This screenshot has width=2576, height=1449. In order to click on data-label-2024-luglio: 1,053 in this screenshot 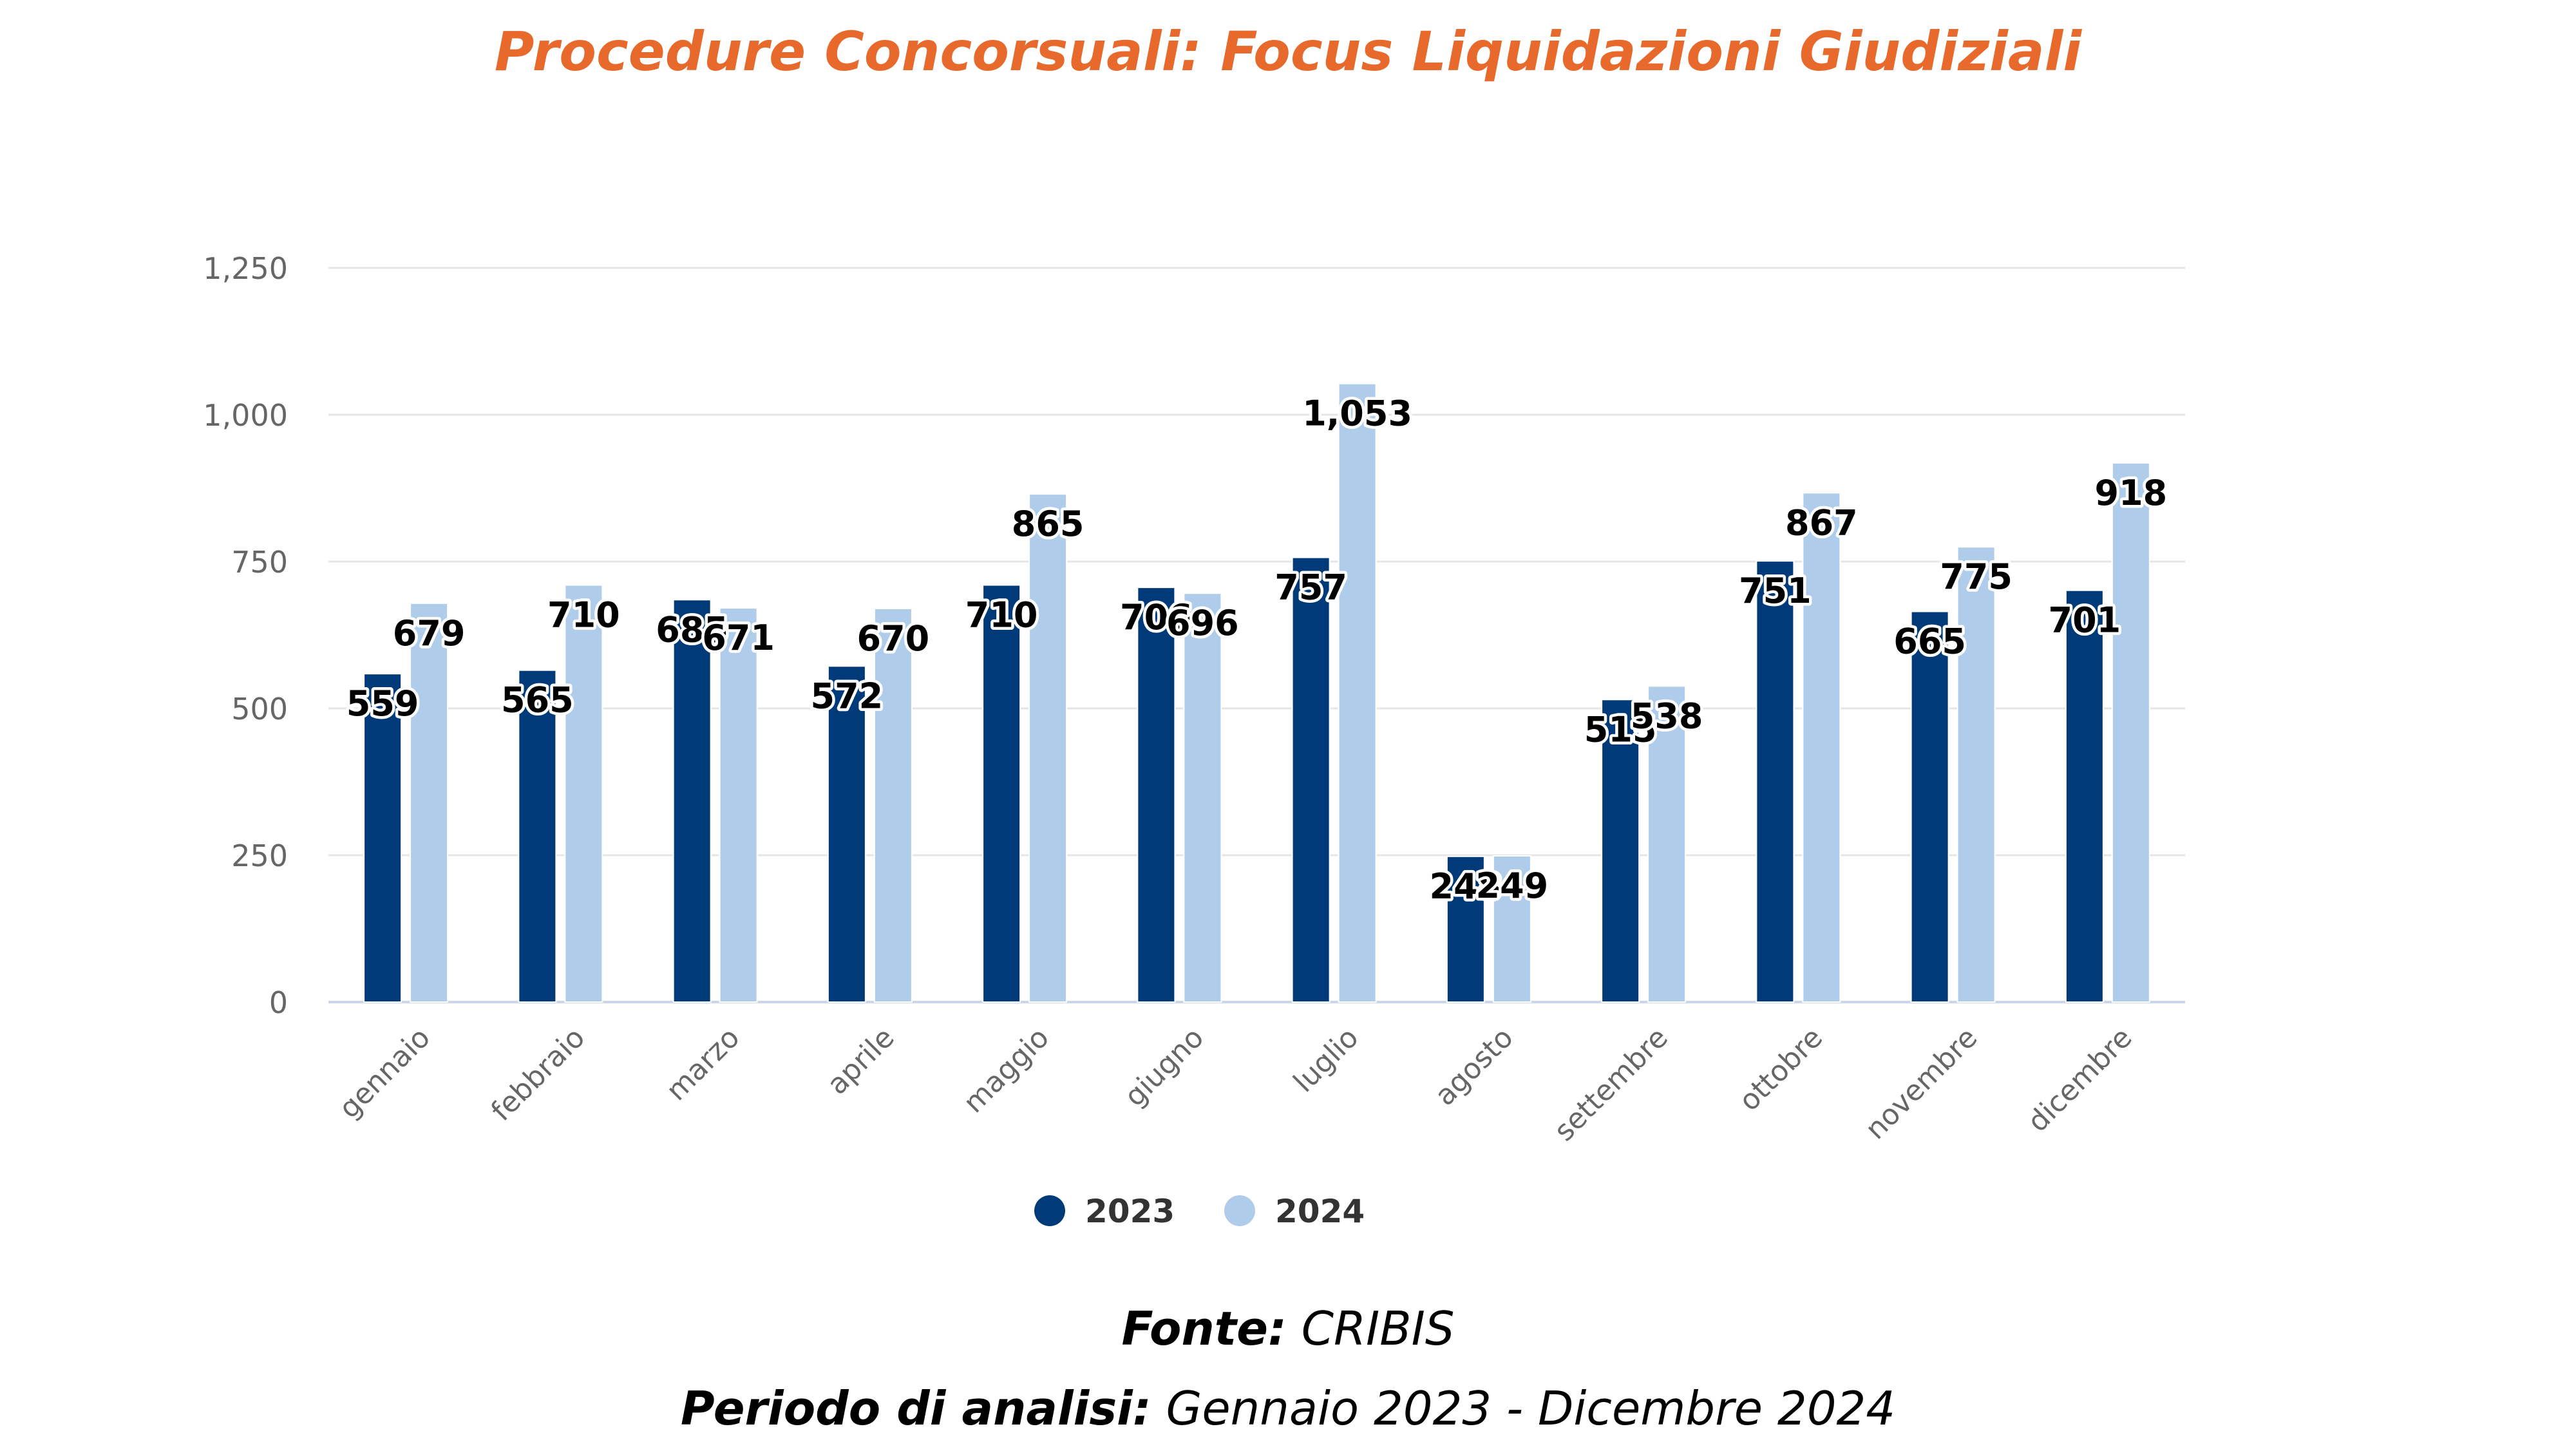, I will do `click(1357, 414)`.